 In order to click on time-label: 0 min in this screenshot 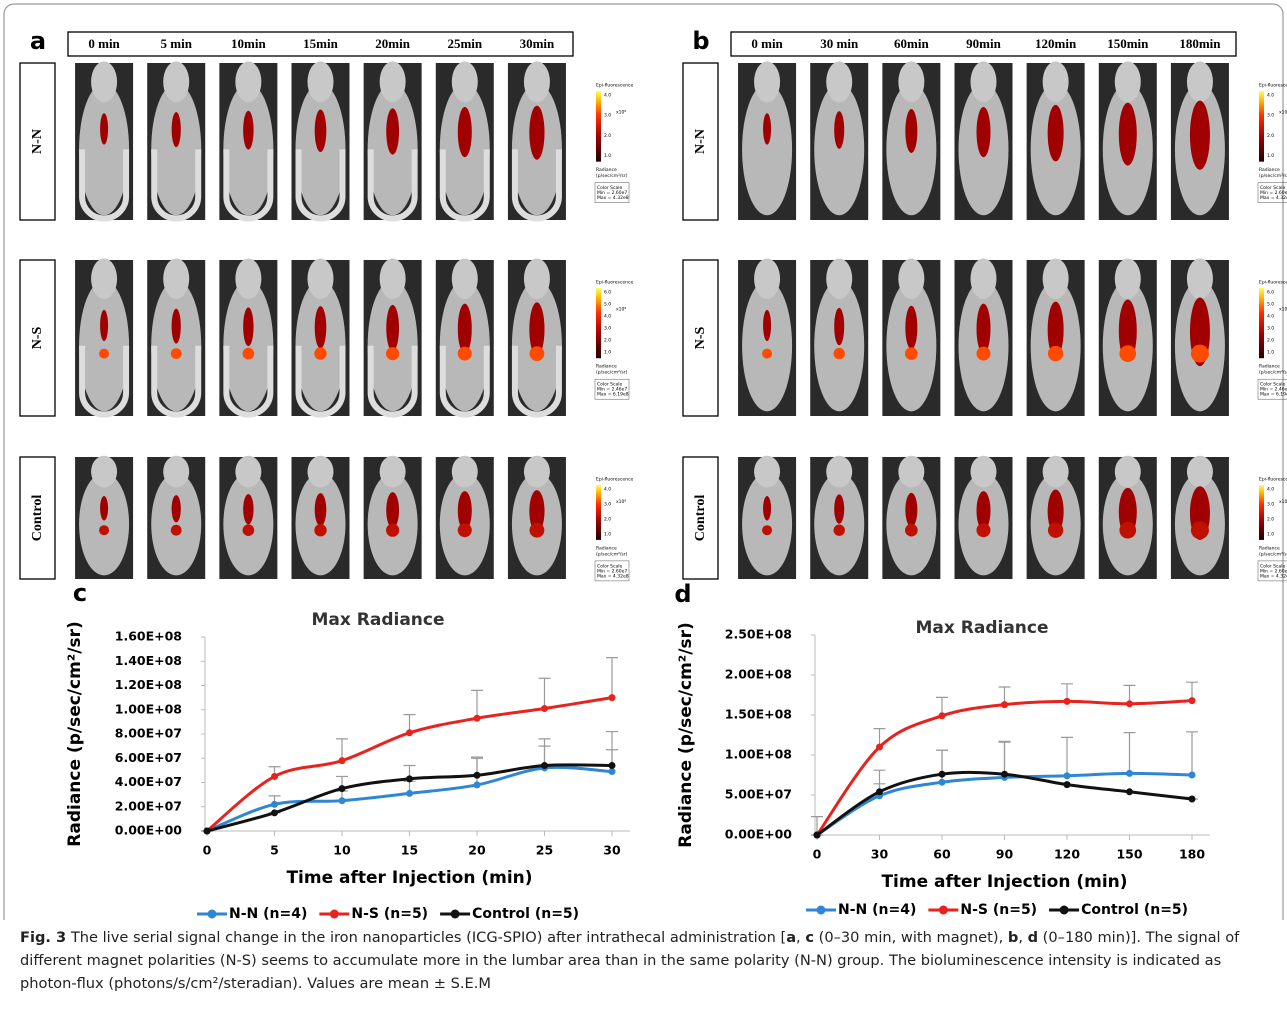, I will do `click(104, 43)`.